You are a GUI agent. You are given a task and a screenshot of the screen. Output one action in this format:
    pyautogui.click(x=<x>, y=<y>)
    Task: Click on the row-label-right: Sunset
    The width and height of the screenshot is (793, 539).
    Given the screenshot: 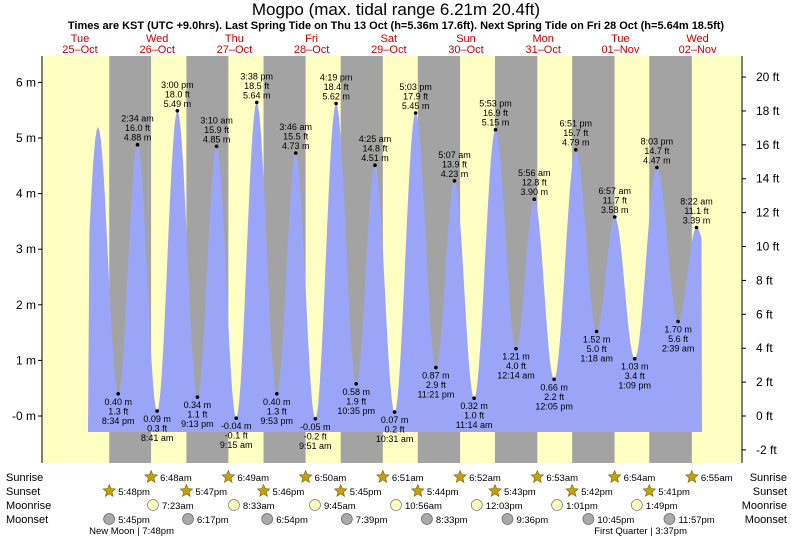 What is the action you would take?
    pyautogui.click(x=770, y=492)
    